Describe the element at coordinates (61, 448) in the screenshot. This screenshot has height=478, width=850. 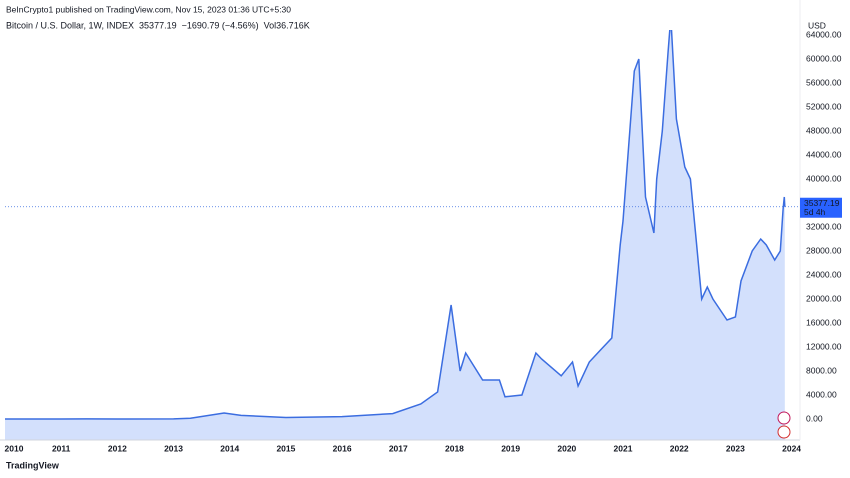
I see `x-tick-label: 2011` at that location.